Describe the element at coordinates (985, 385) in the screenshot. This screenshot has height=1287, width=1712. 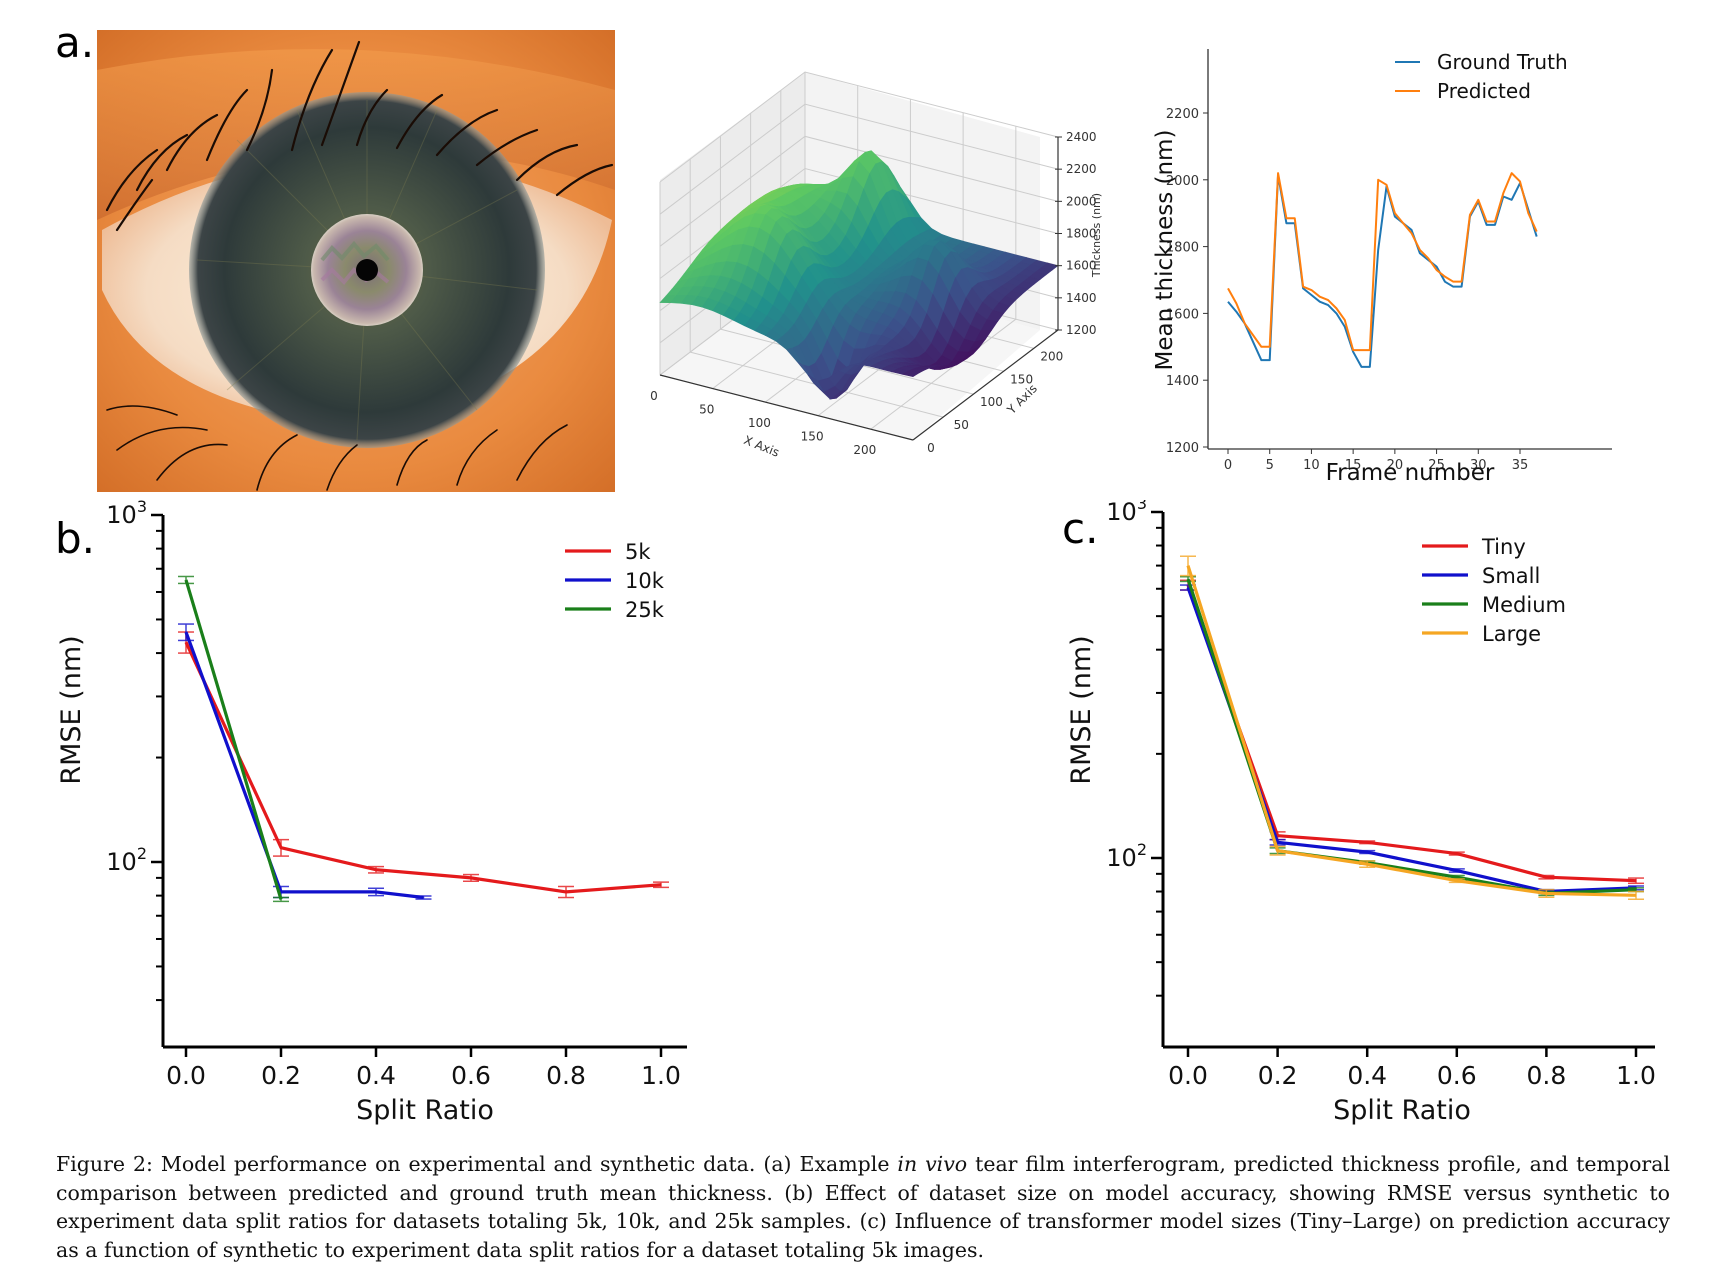
I see `y-axis-line` at that location.